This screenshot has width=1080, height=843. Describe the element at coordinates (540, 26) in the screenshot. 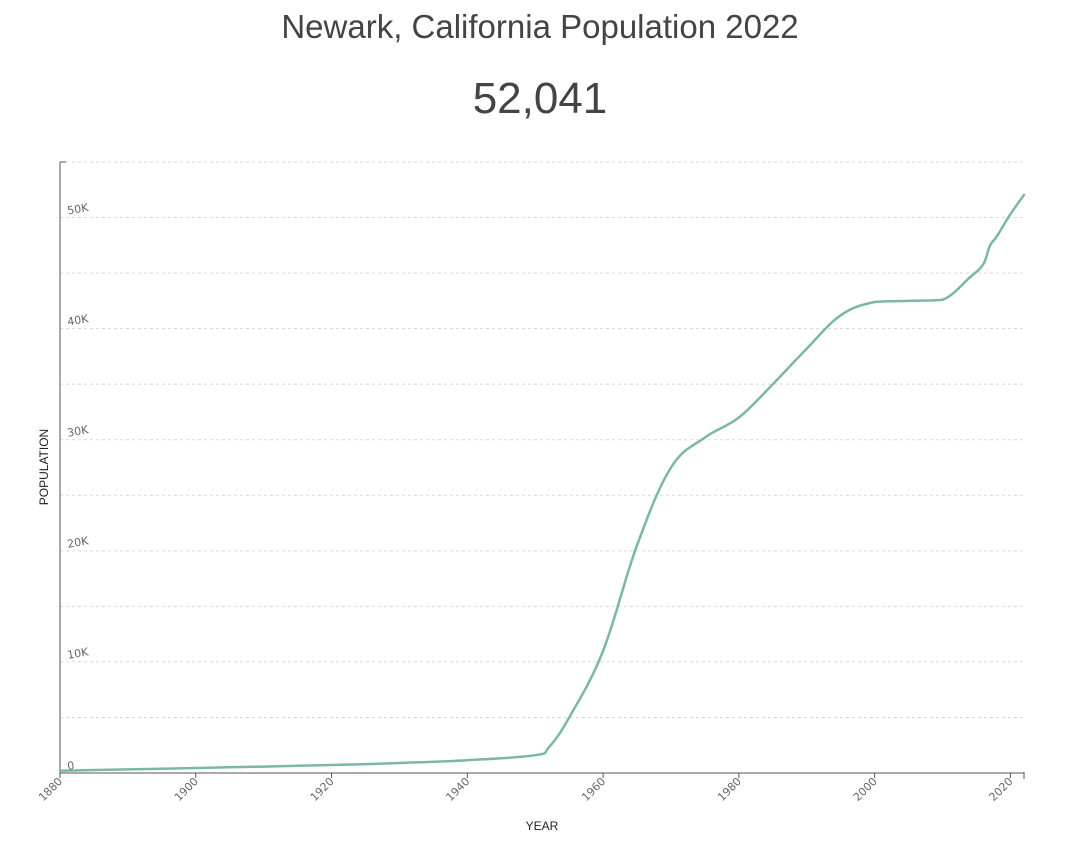

I see `page-title: Newark, California Population 2022` at that location.